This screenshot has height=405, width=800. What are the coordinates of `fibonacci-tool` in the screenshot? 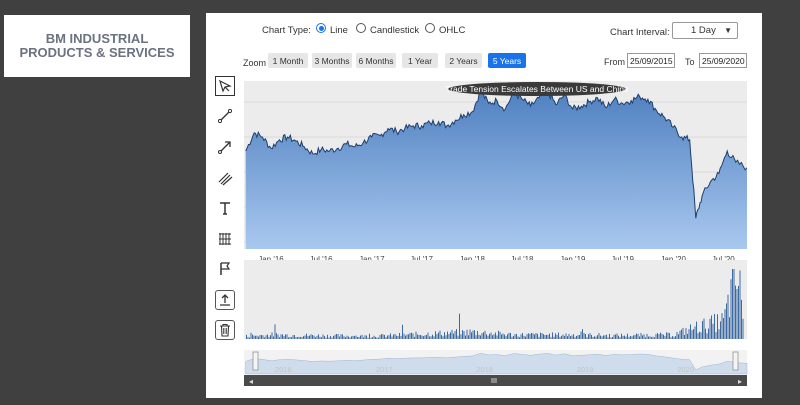 It's located at (225, 239).